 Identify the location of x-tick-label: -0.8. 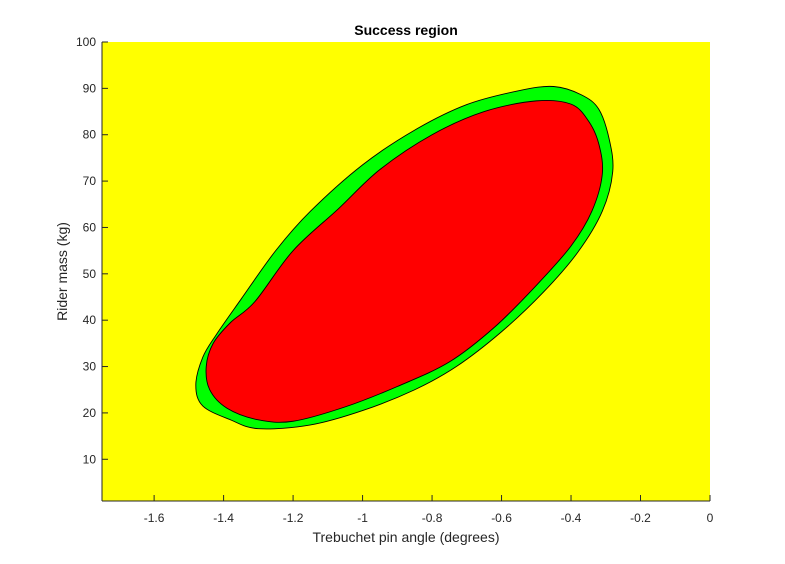
(432, 518).